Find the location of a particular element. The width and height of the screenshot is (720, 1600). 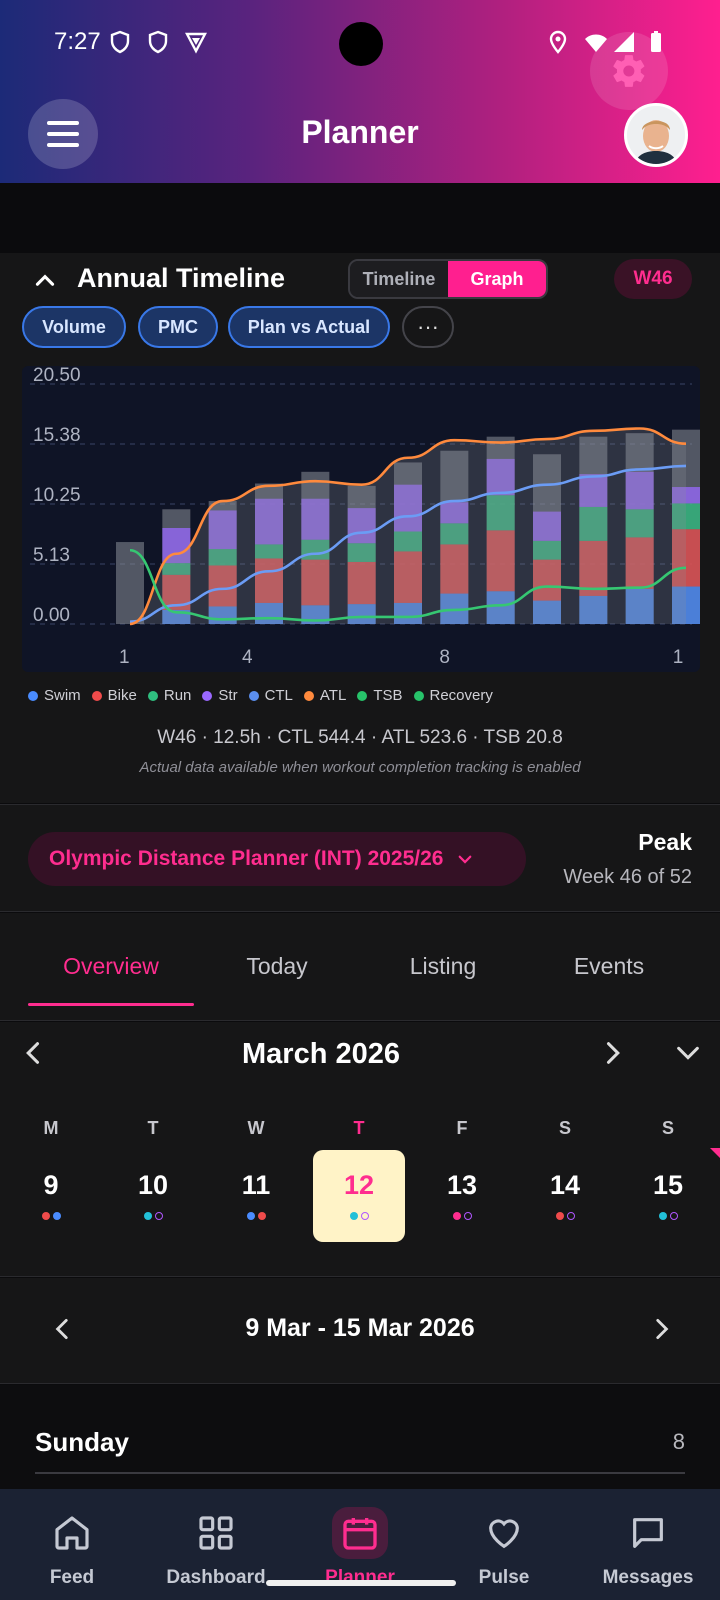

chart-legend: Swim Bike Run Str CTL ATL TSB Recovery is located at coordinates (260, 695).